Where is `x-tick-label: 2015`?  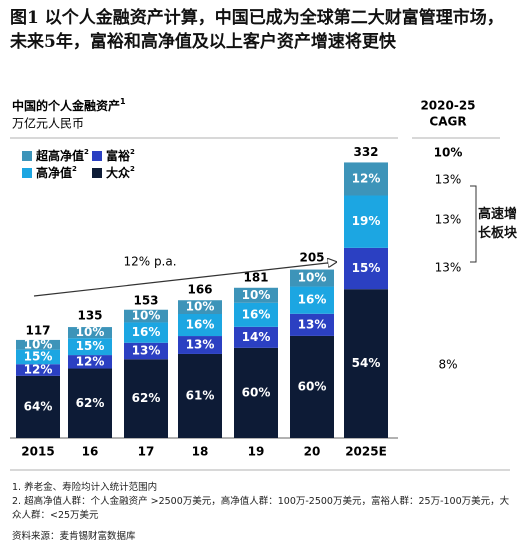 x-tick-label: 2015 is located at coordinates (37, 452).